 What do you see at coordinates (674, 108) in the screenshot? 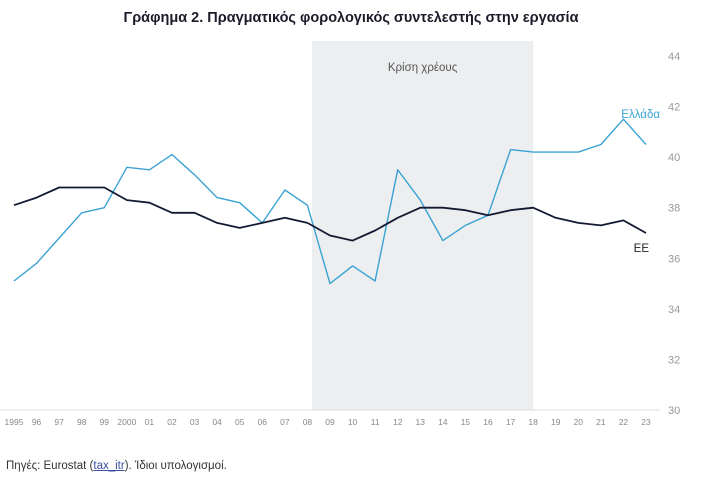
I see `y-tick-label: 42` at bounding box center [674, 108].